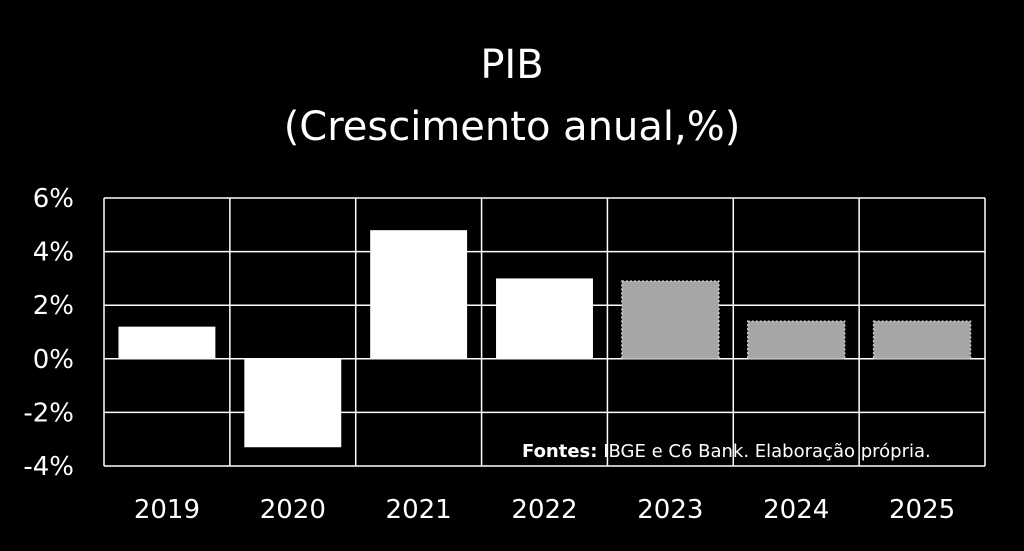 The image size is (1024, 551). Describe the element at coordinates (419, 510) in the screenshot. I see `x-tick-label: 2021` at that location.